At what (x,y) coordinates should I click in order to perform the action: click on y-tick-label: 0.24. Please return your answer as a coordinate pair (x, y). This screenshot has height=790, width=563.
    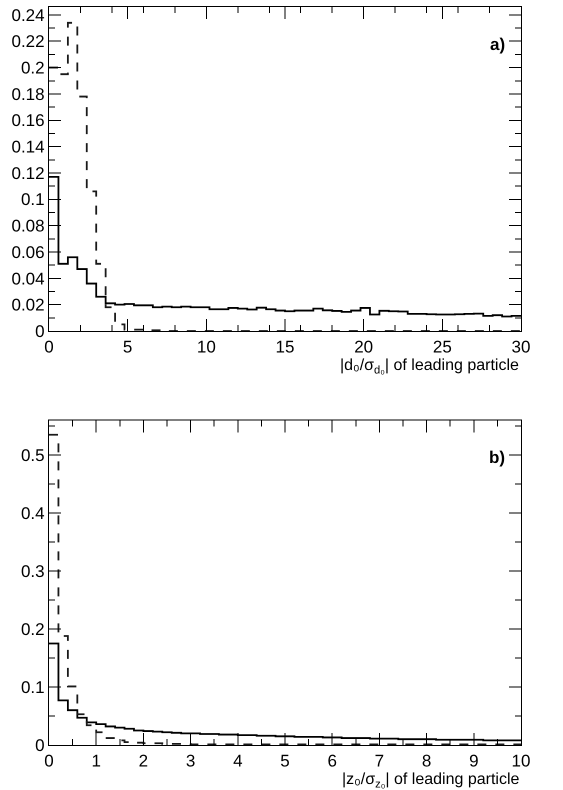
    Looking at the image, I should click on (28, 15).